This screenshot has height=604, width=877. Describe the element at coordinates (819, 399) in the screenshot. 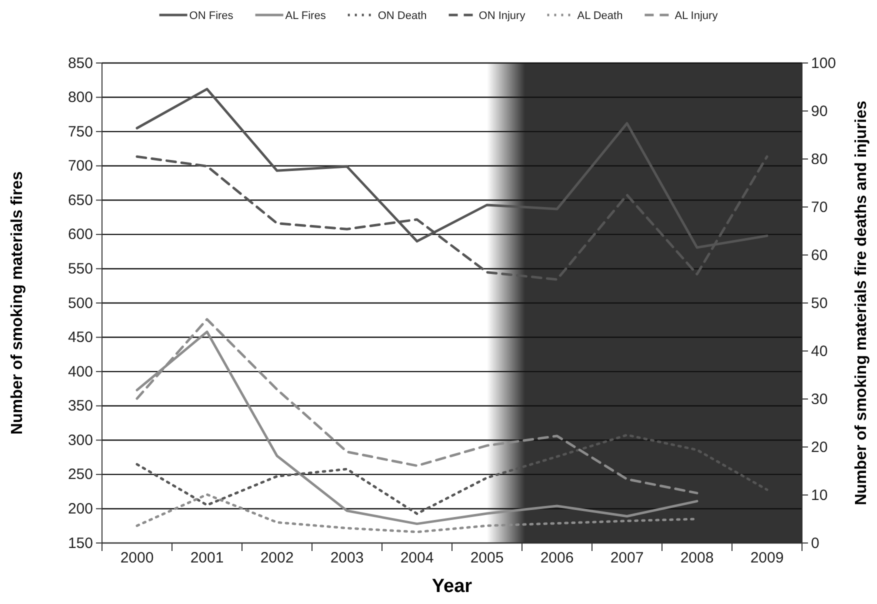

I see `y2-tick-label: 30` at that location.